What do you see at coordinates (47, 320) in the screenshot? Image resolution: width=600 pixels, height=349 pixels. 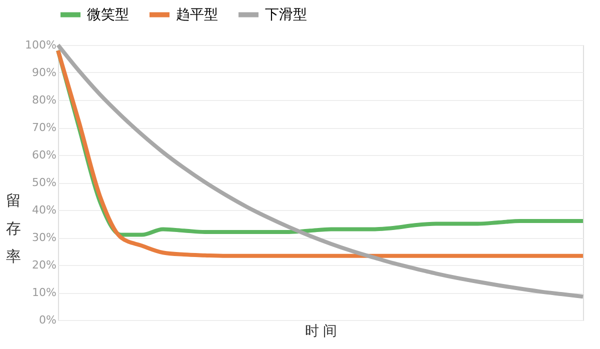 I see `y-tick-label: 0%` at bounding box center [47, 320].